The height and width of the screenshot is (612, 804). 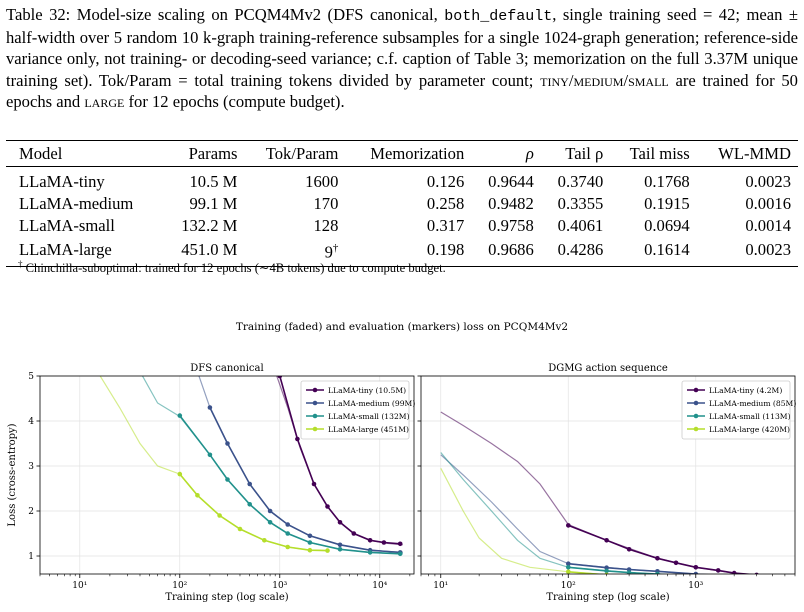 What do you see at coordinates (62, 181) in the screenshot?
I see `cell-model: LLaMA-tiny` at bounding box center [62, 181].